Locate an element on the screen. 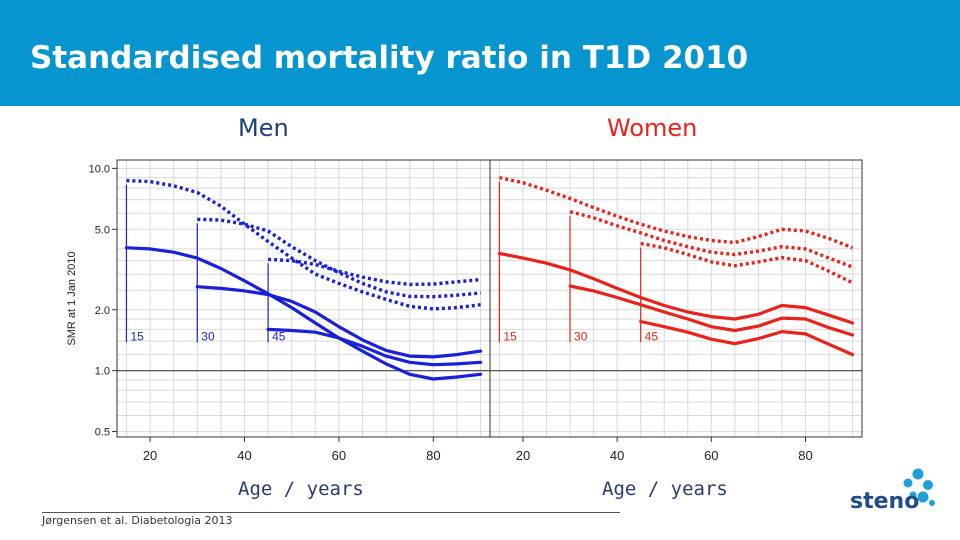  snowflake-icon is located at coordinates (919, 487).